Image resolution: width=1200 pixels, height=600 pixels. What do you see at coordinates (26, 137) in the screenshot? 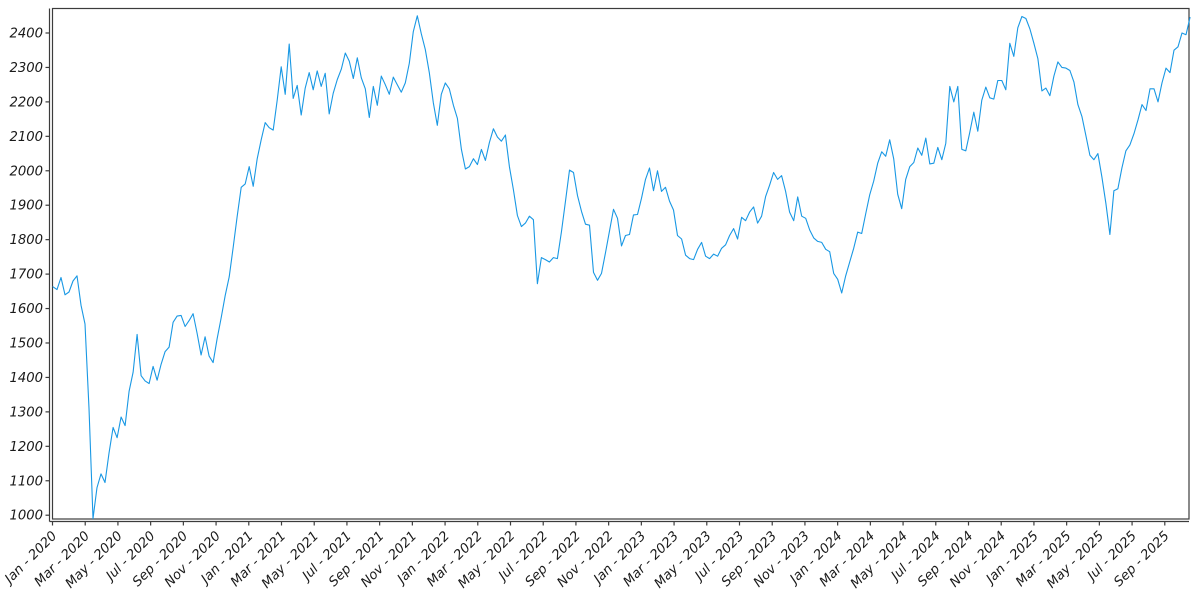
I see `y-tick-label: 2100` at bounding box center [26, 137].